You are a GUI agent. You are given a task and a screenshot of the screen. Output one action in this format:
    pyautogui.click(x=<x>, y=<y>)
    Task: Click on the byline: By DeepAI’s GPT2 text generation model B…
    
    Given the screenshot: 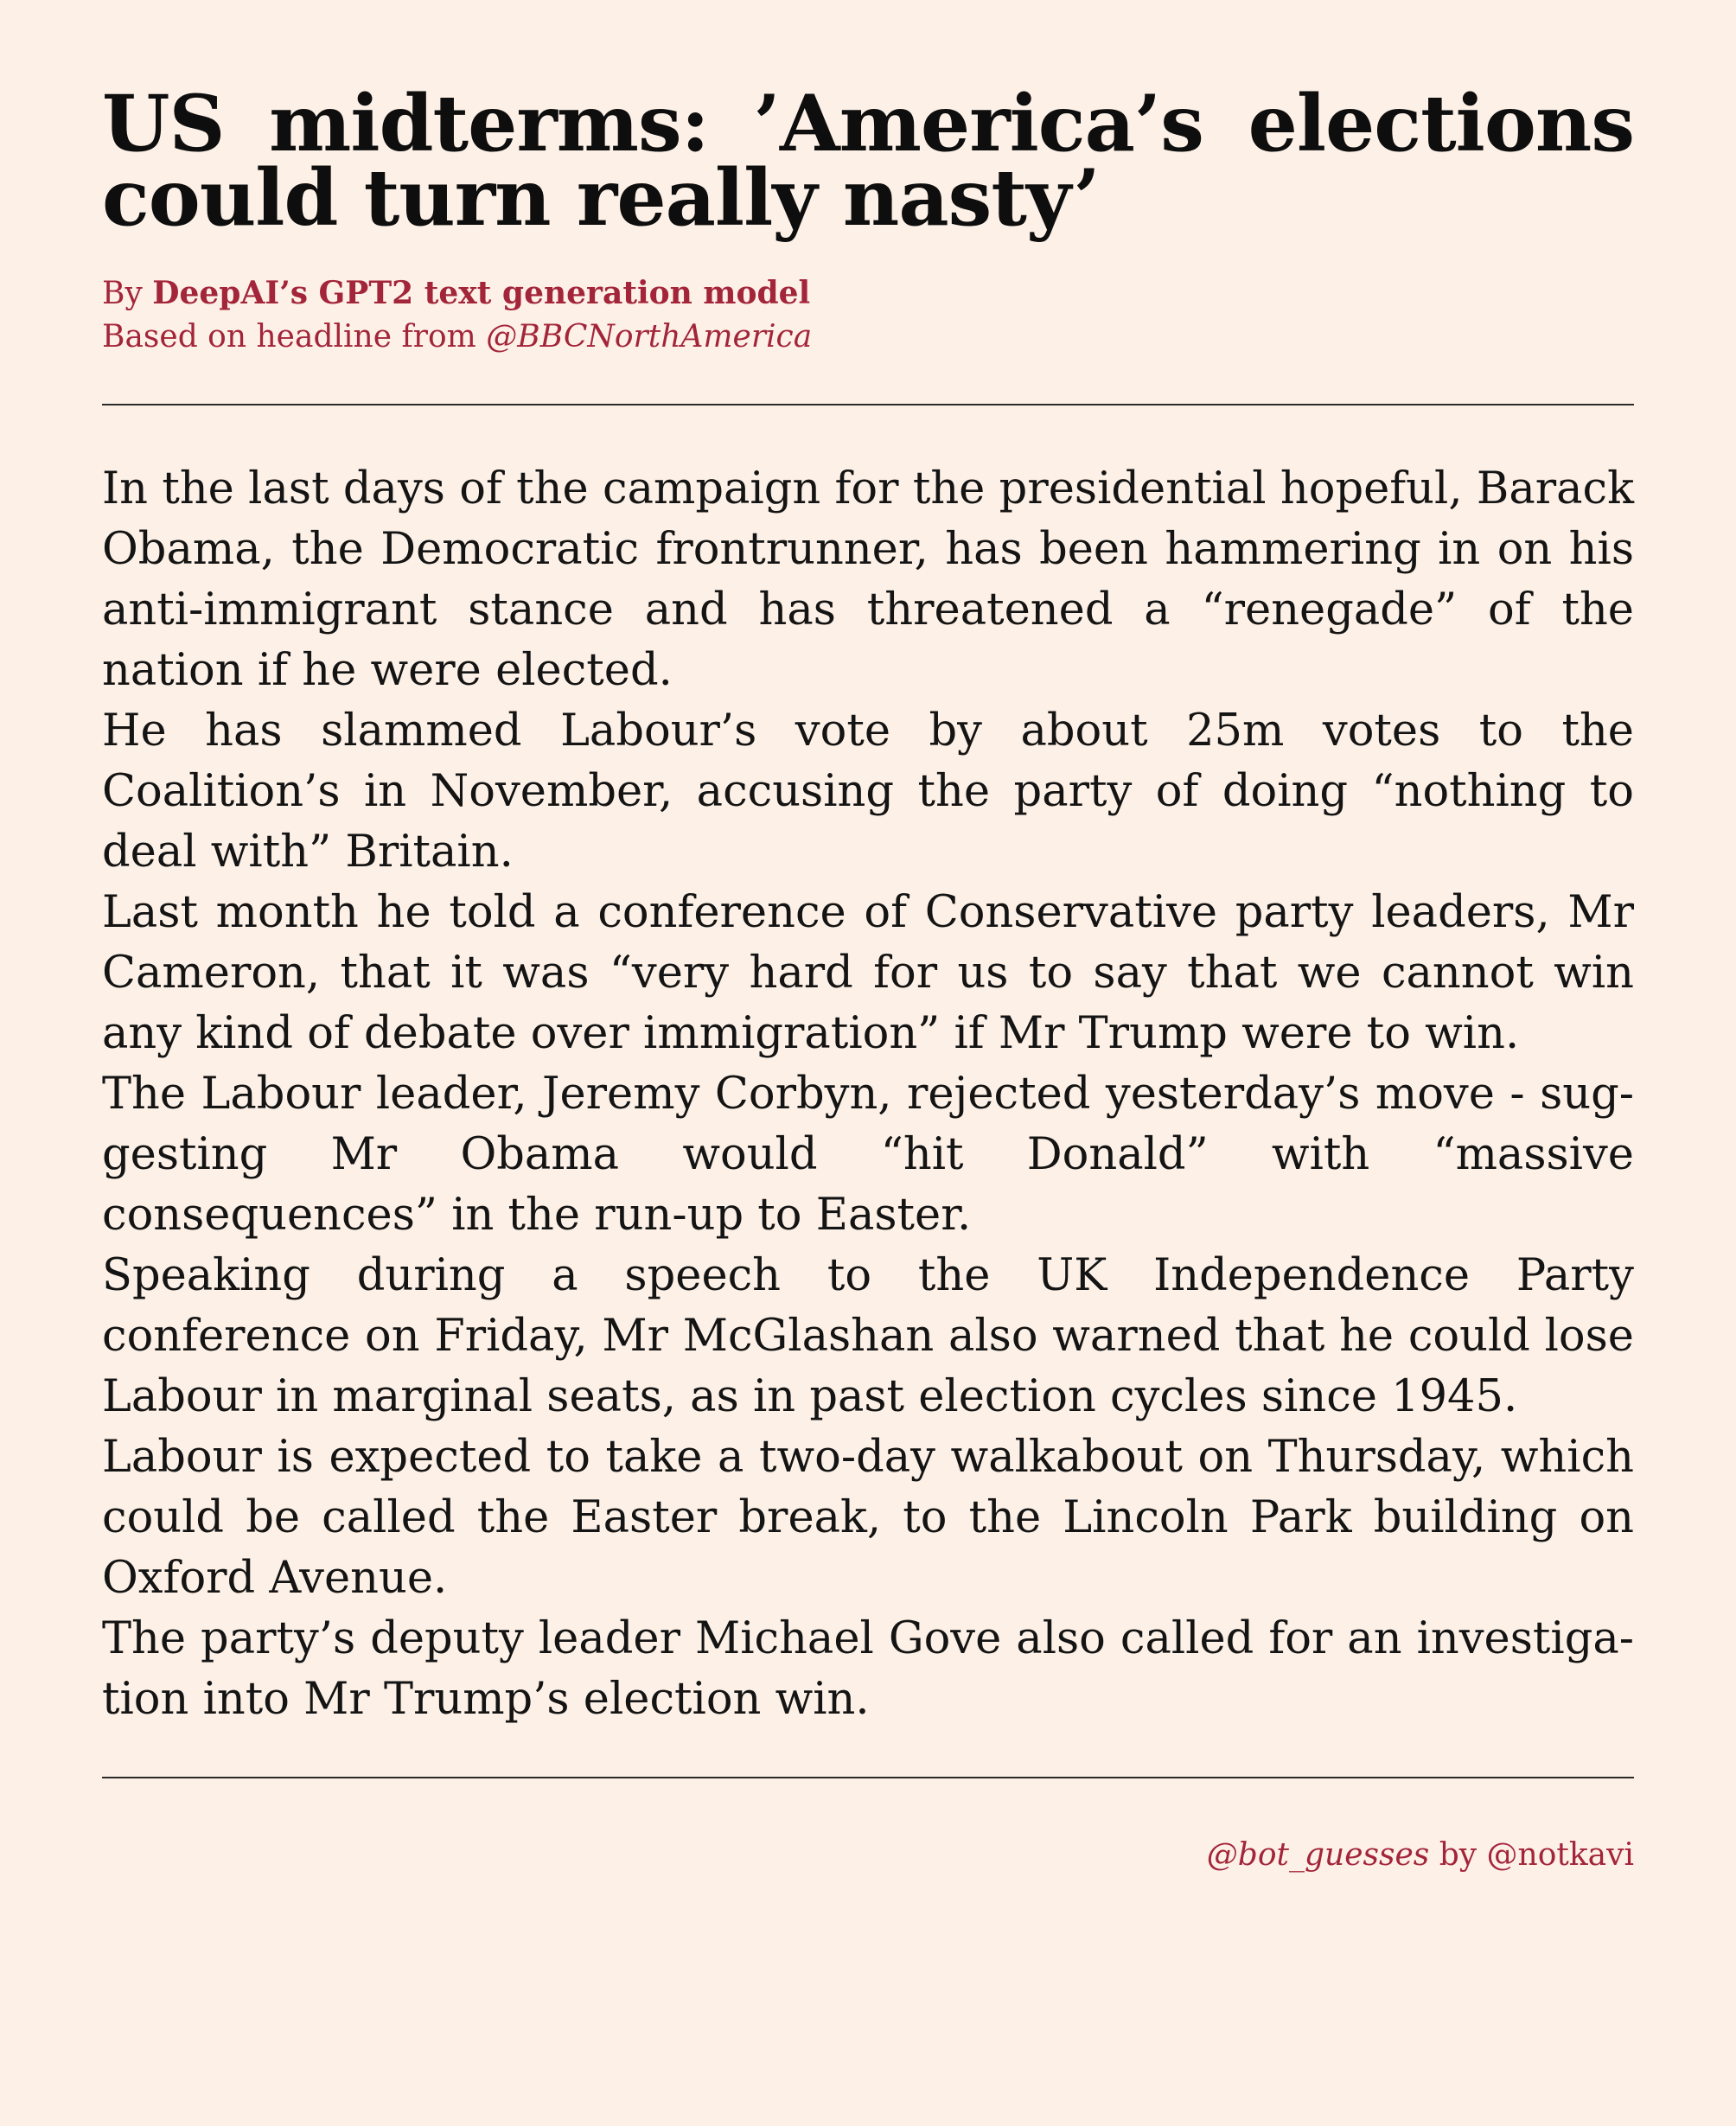 What is the action you would take?
    pyautogui.click(x=868, y=315)
    